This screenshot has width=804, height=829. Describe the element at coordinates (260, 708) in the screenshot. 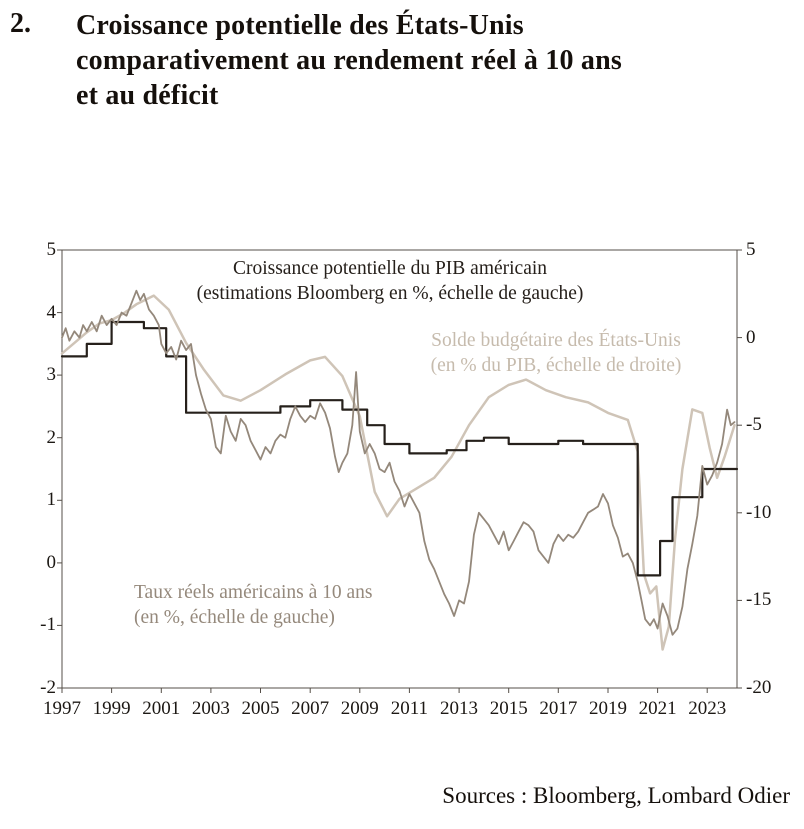

I see `x-axis-tick-label: 2005` at that location.